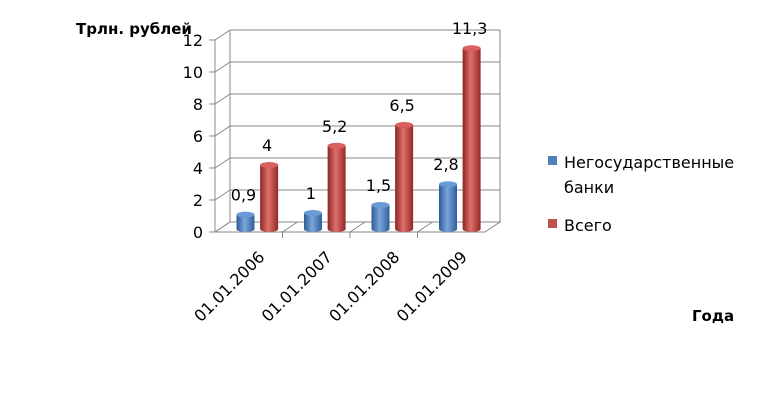 The image size is (761, 409). I want to click on legend: Негосударственные банки Всего, so click(641, 194).